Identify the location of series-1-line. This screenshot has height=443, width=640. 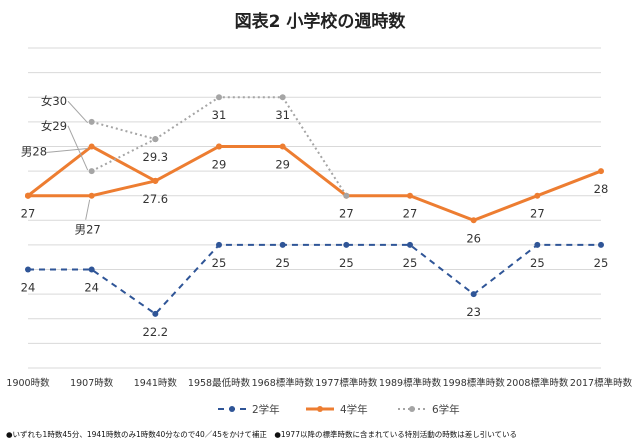
(314, 279).